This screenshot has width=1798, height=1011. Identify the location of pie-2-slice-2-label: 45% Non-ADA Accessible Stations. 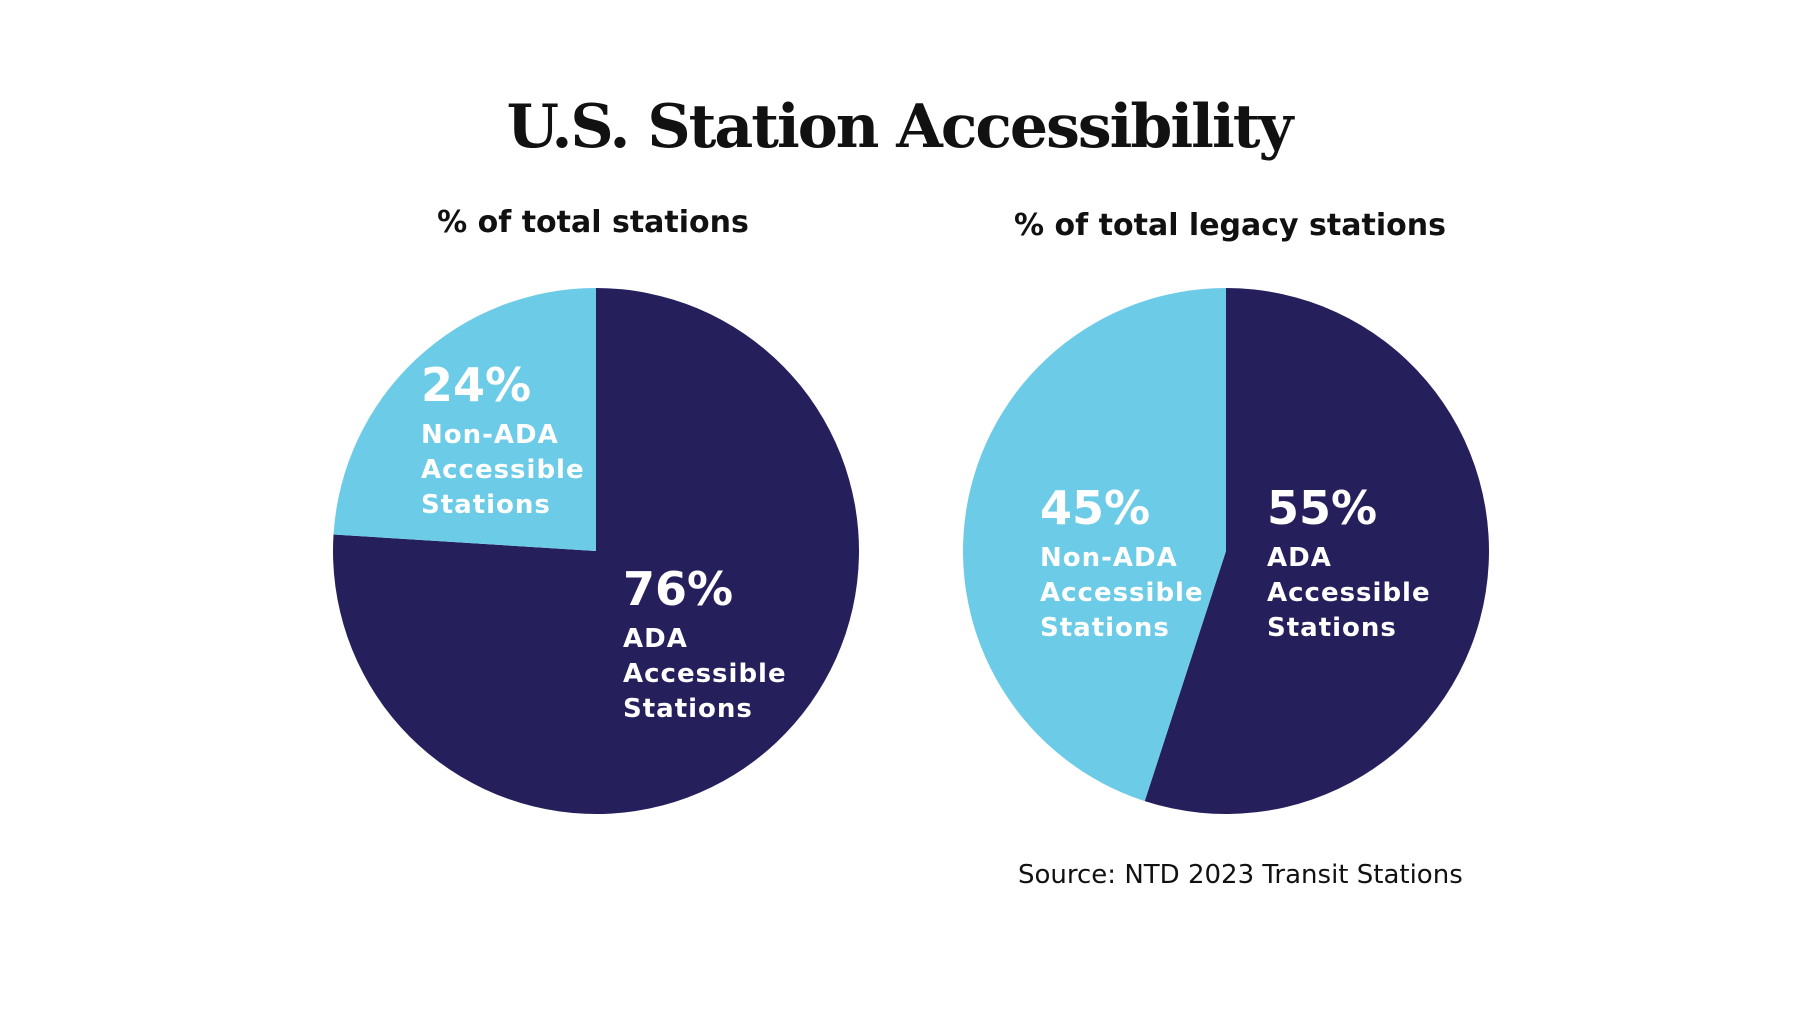
(1122, 562).